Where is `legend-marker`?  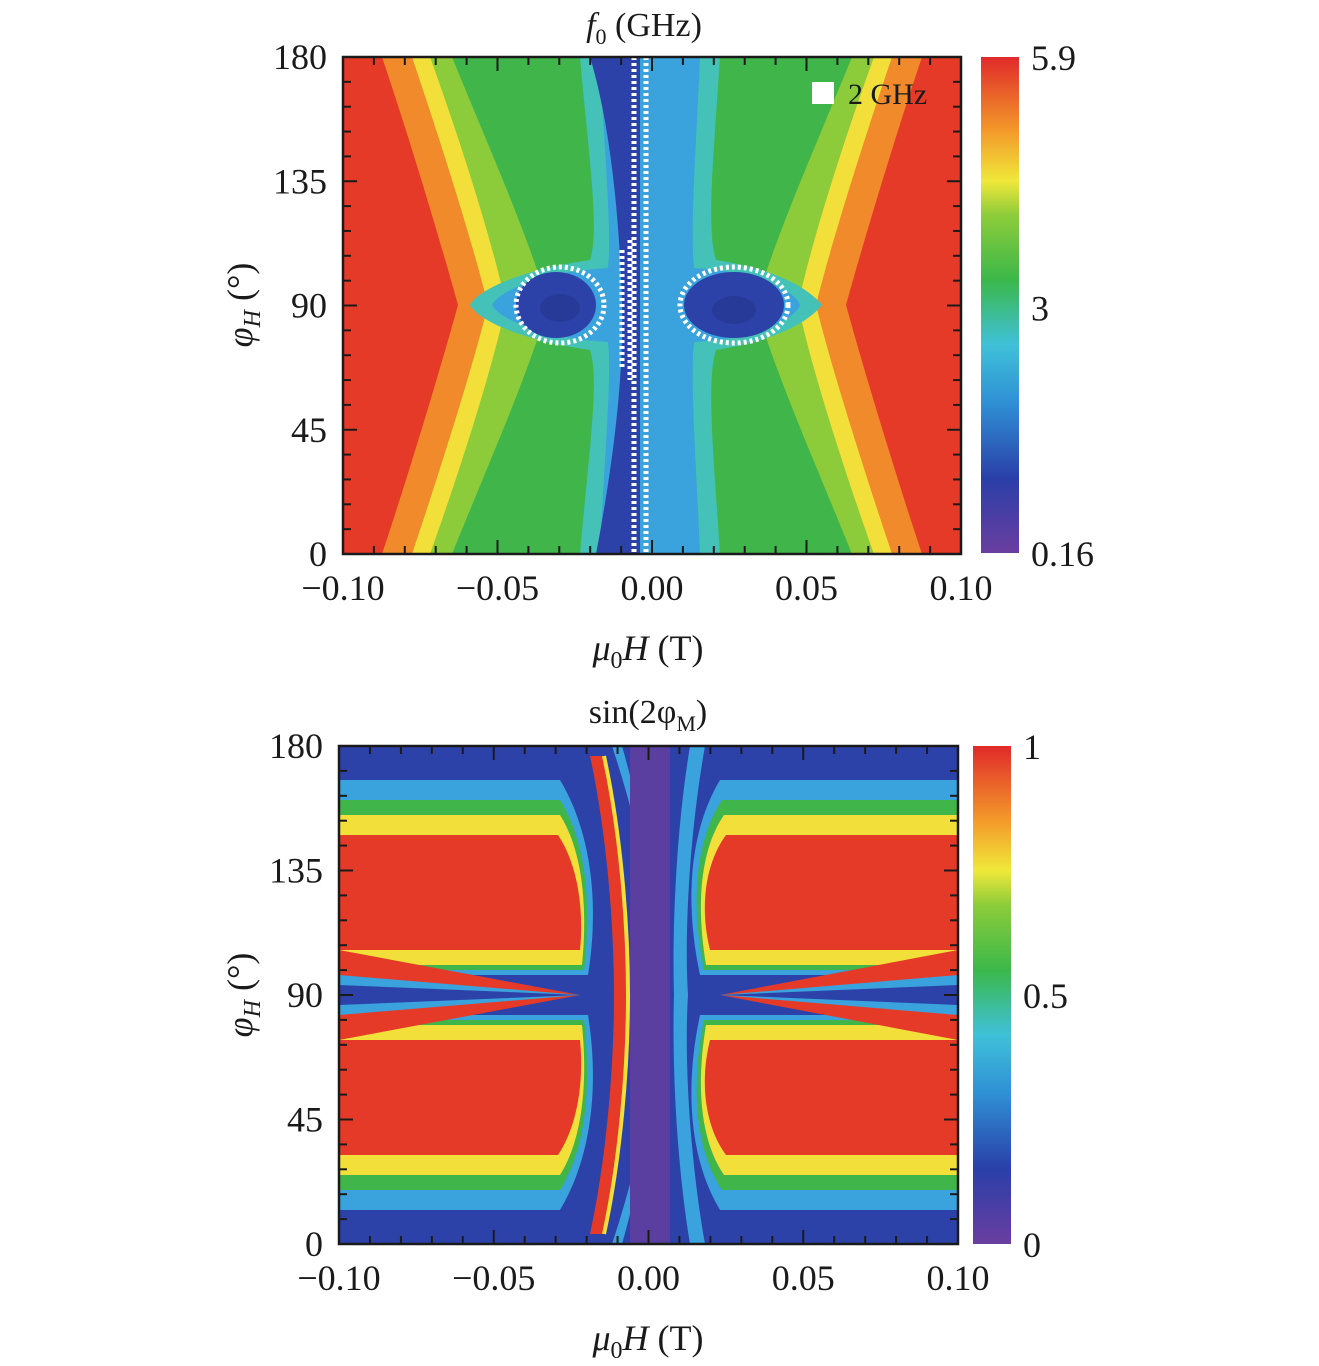
legend-marker is located at coordinates (823, 93).